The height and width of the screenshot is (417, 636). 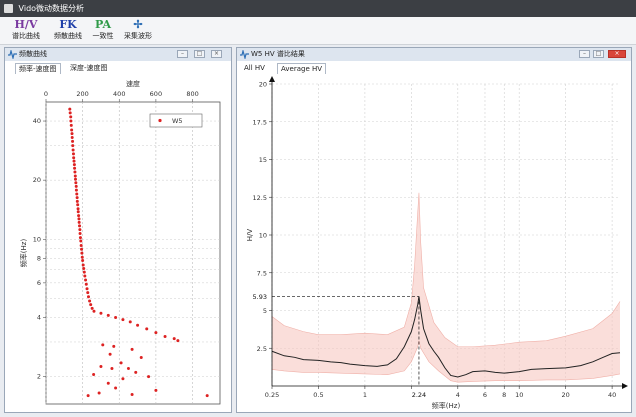 I want to click on x-tick-label: 1, so click(x=365, y=395).